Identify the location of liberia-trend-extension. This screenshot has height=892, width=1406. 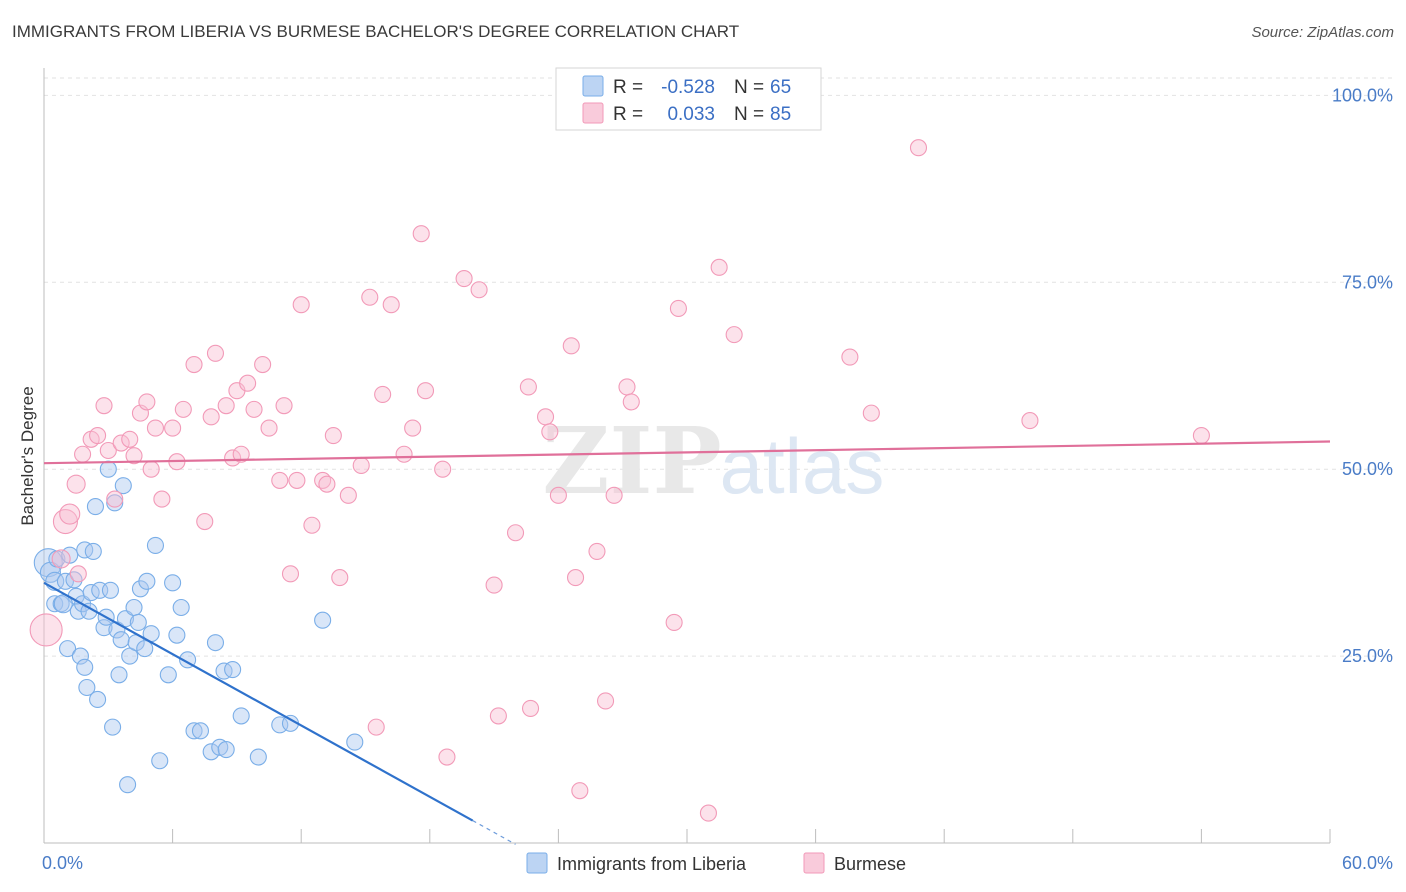
(494, 832).